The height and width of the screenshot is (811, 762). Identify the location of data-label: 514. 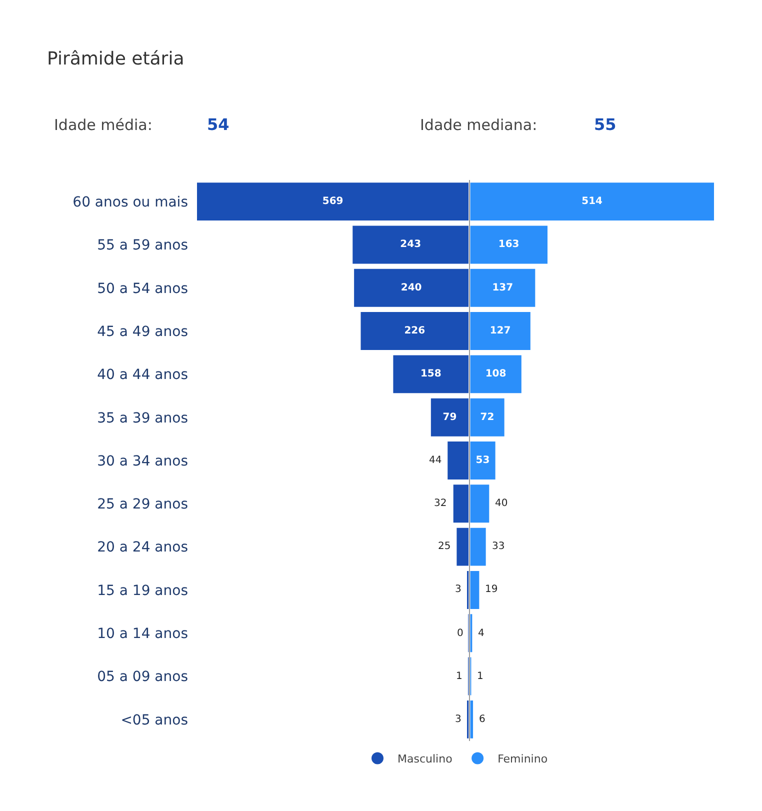
(592, 202).